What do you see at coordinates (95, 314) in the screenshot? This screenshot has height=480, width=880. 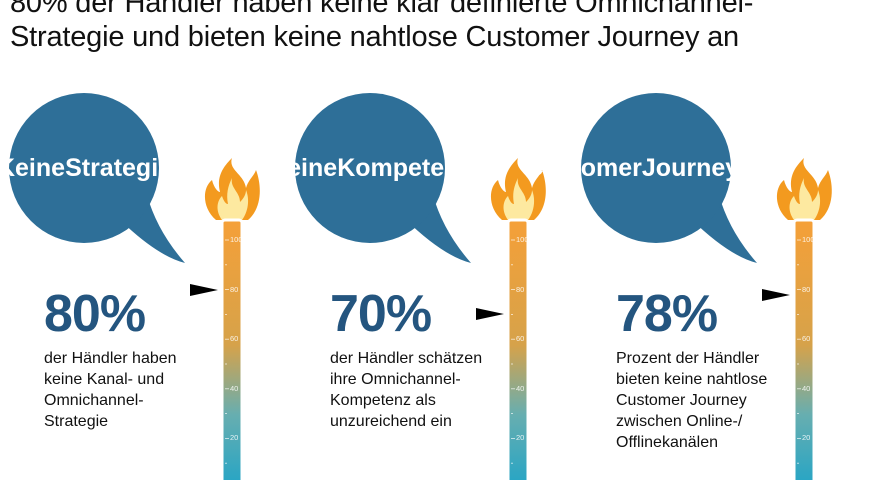 I see `percent-value: 80%` at bounding box center [95, 314].